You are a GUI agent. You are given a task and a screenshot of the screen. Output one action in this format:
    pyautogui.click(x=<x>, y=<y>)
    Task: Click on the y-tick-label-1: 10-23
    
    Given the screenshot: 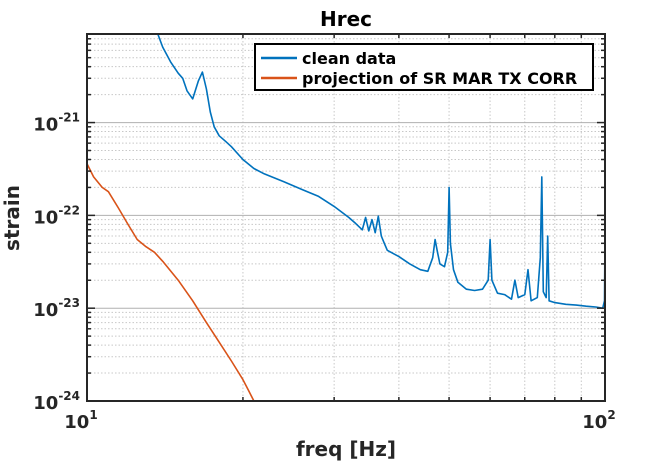 What is the action you would take?
    pyautogui.click(x=56, y=308)
    